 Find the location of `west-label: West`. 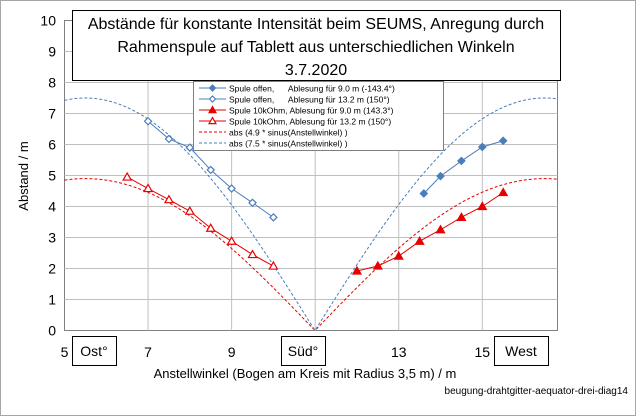

west-label: West is located at coordinates (521, 351).